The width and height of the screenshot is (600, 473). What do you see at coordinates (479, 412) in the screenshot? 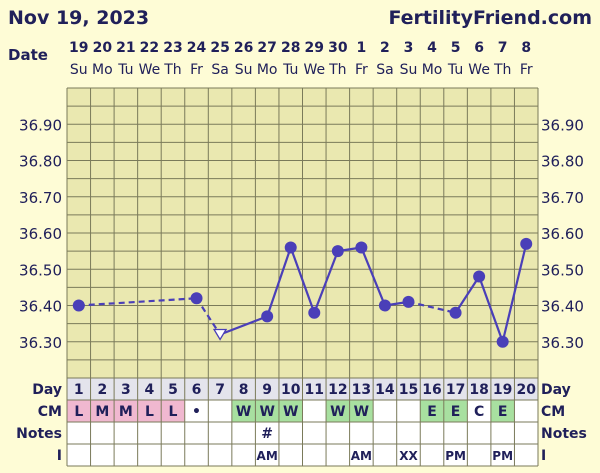
I see `cm-label: C` at bounding box center [479, 412].